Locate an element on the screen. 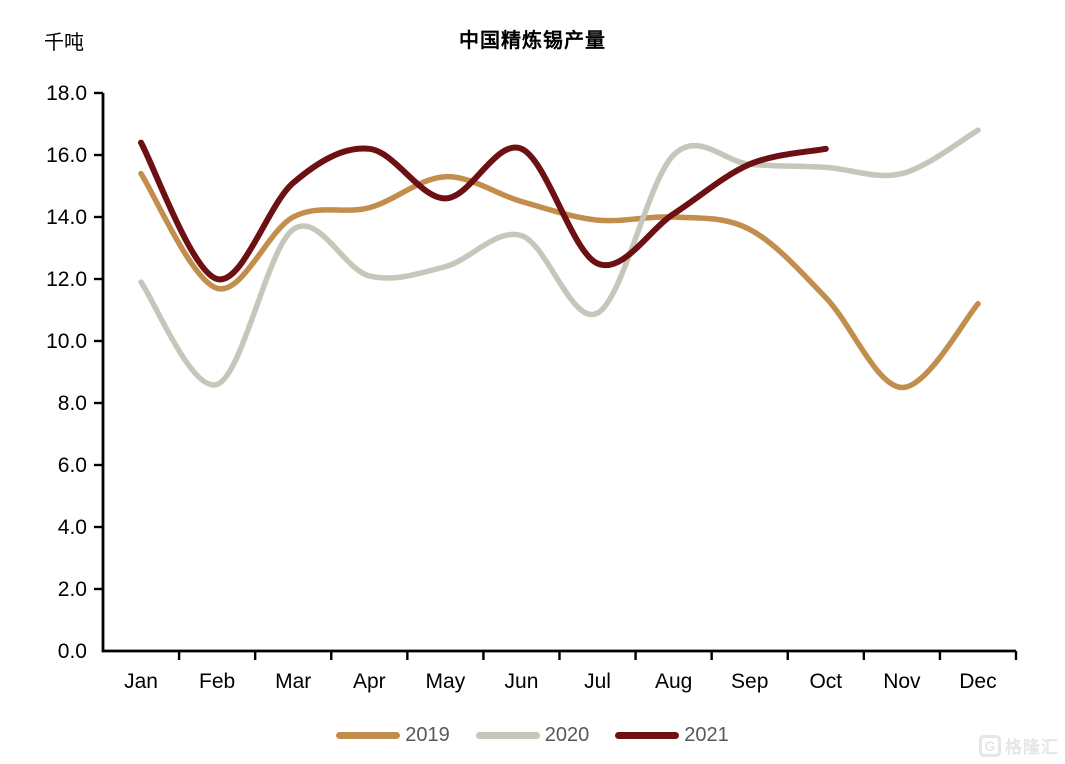 This screenshot has height=764, width=1065. legend-swatch-2019 is located at coordinates (368, 735).